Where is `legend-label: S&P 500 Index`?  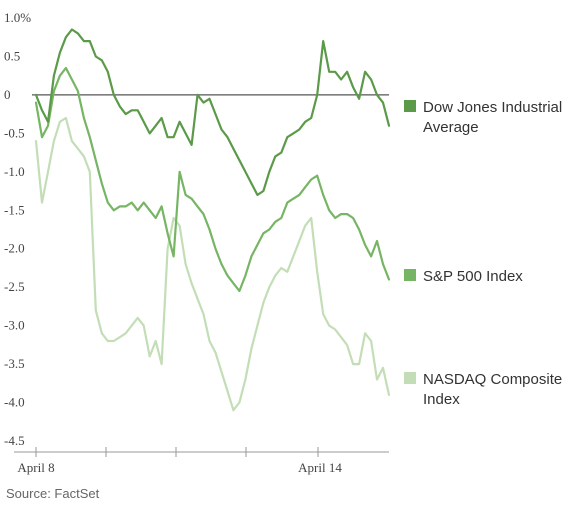 legend-label: S&P 500 Index is located at coordinates (473, 276).